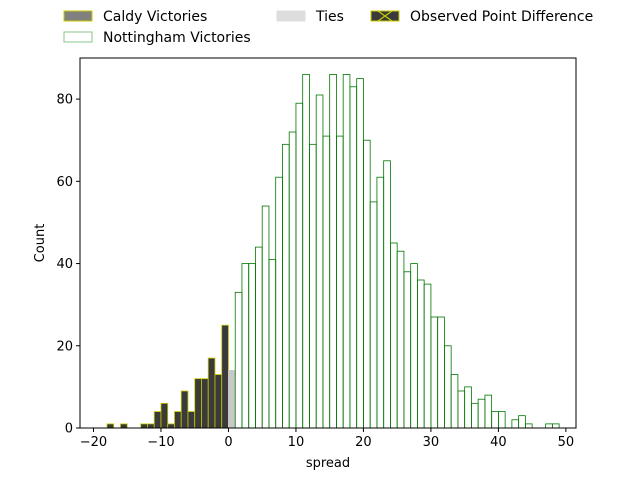  What do you see at coordinates (177, 38) in the screenshot?
I see `legend-label-nottingham: Nottingham Victories` at bounding box center [177, 38].